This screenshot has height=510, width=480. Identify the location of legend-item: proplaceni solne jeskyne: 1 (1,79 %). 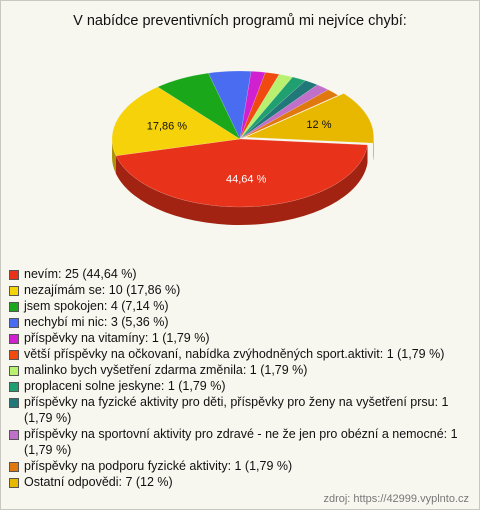
(240, 386).